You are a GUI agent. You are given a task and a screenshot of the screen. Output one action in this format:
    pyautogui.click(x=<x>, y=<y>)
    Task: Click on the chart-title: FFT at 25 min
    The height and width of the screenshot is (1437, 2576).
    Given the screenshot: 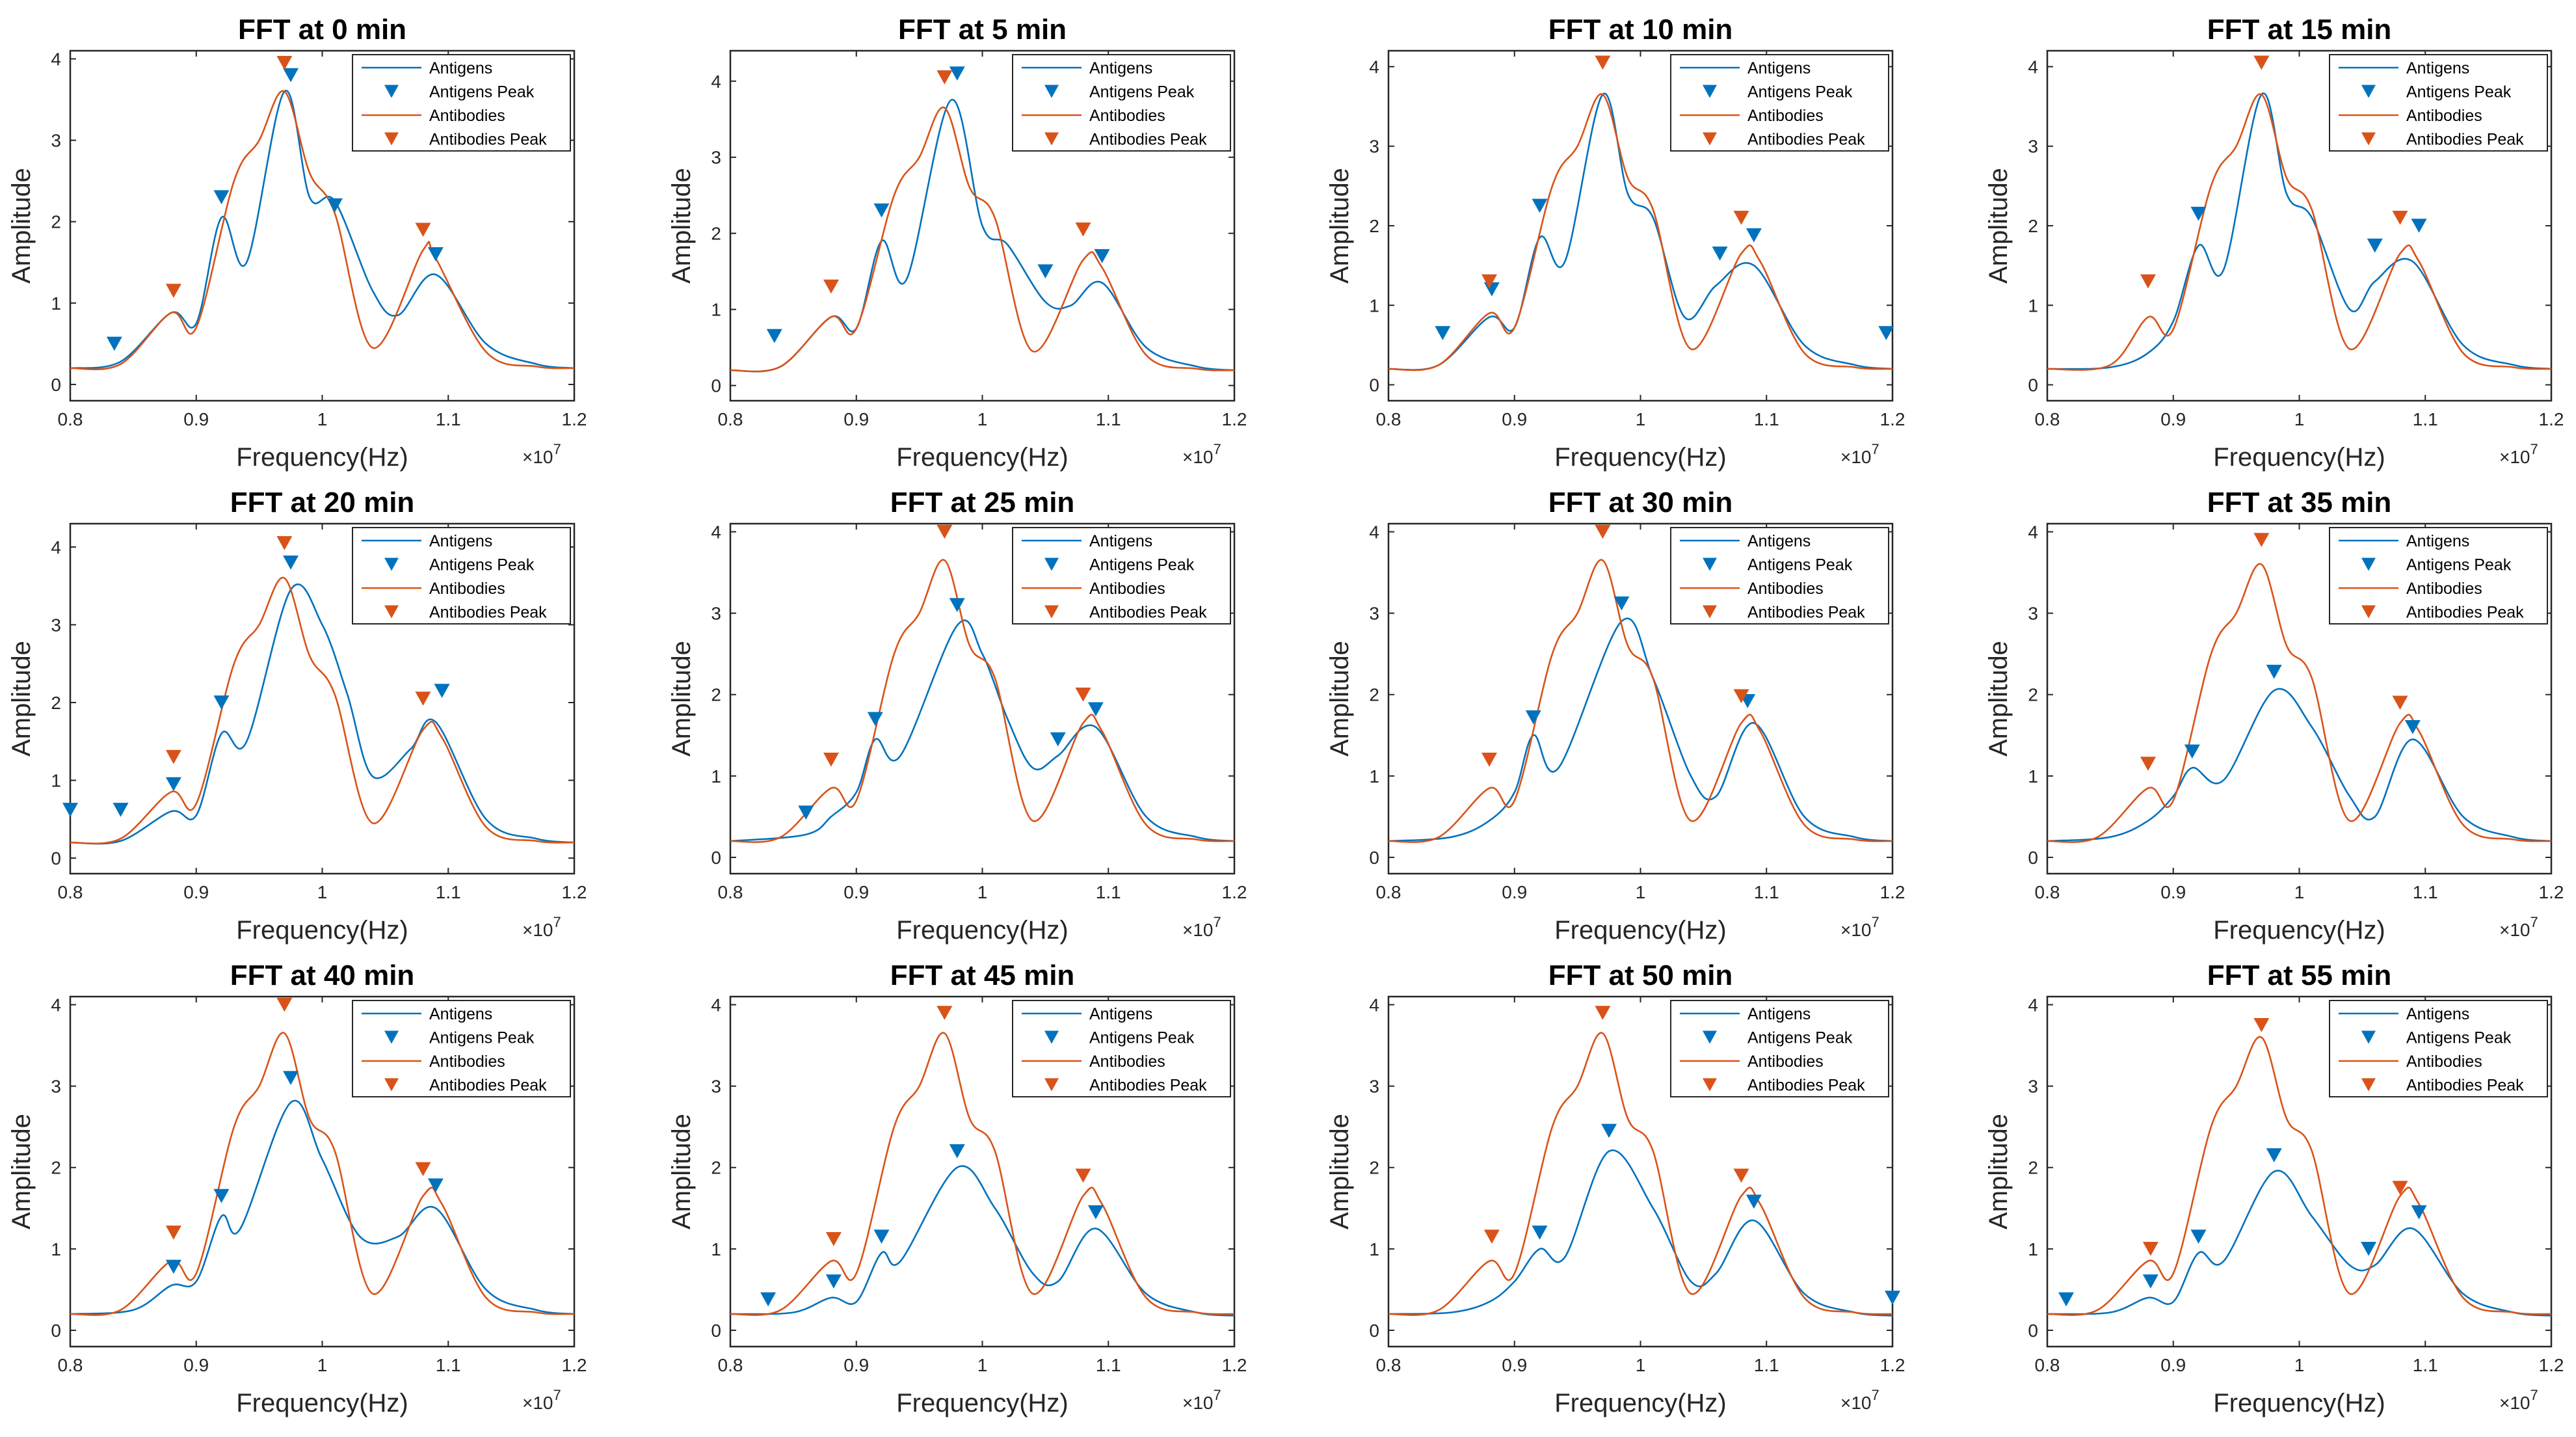 What is the action you would take?
    pyautogui.click(x=982, y=503)
    